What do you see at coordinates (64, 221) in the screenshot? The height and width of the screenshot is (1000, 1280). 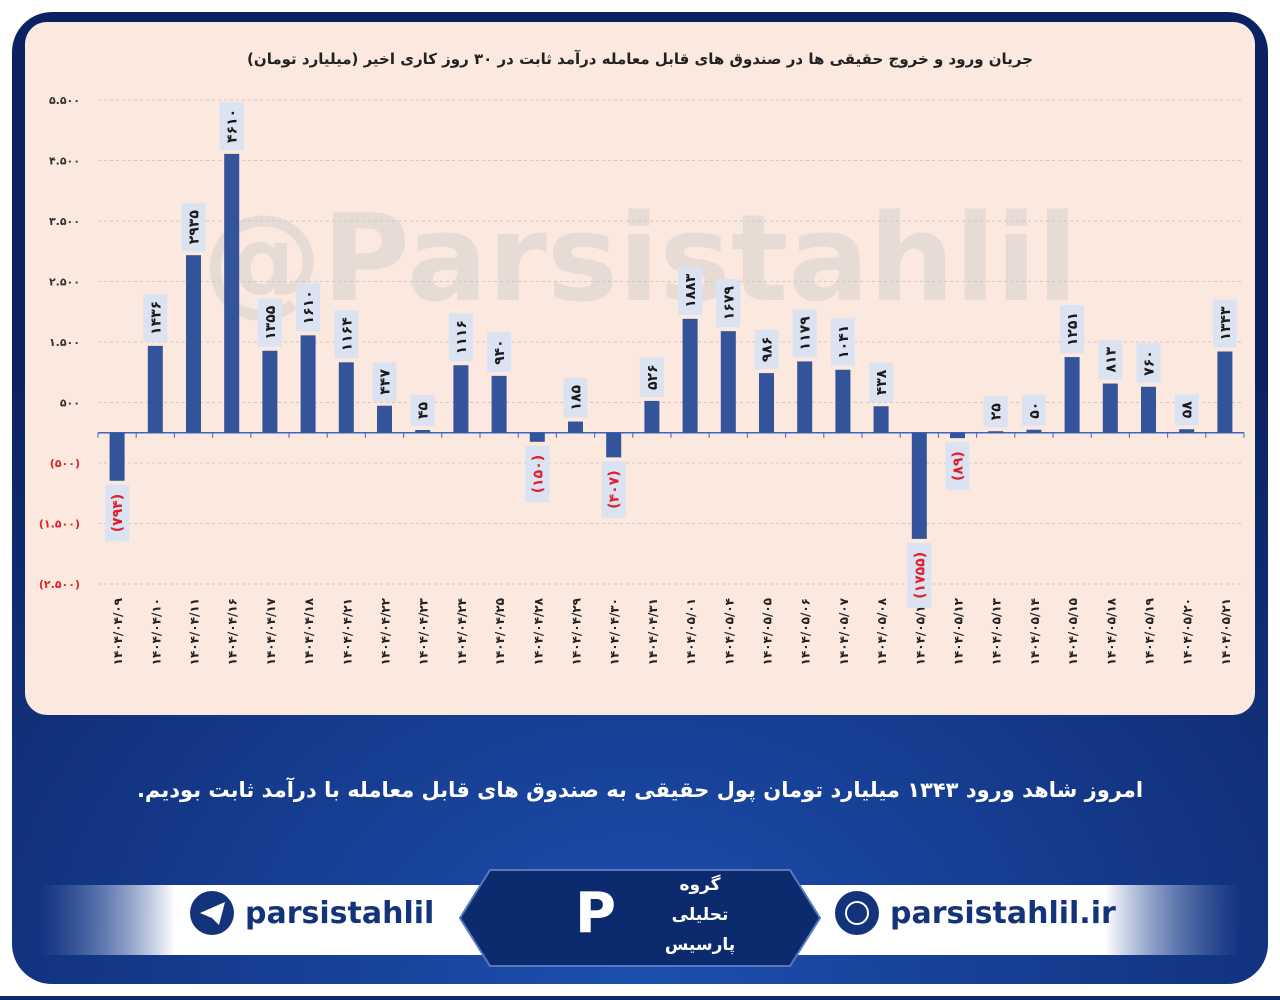 I see `y-tick-label: ۳.۵۰۰` at bounding box center [64, 221].